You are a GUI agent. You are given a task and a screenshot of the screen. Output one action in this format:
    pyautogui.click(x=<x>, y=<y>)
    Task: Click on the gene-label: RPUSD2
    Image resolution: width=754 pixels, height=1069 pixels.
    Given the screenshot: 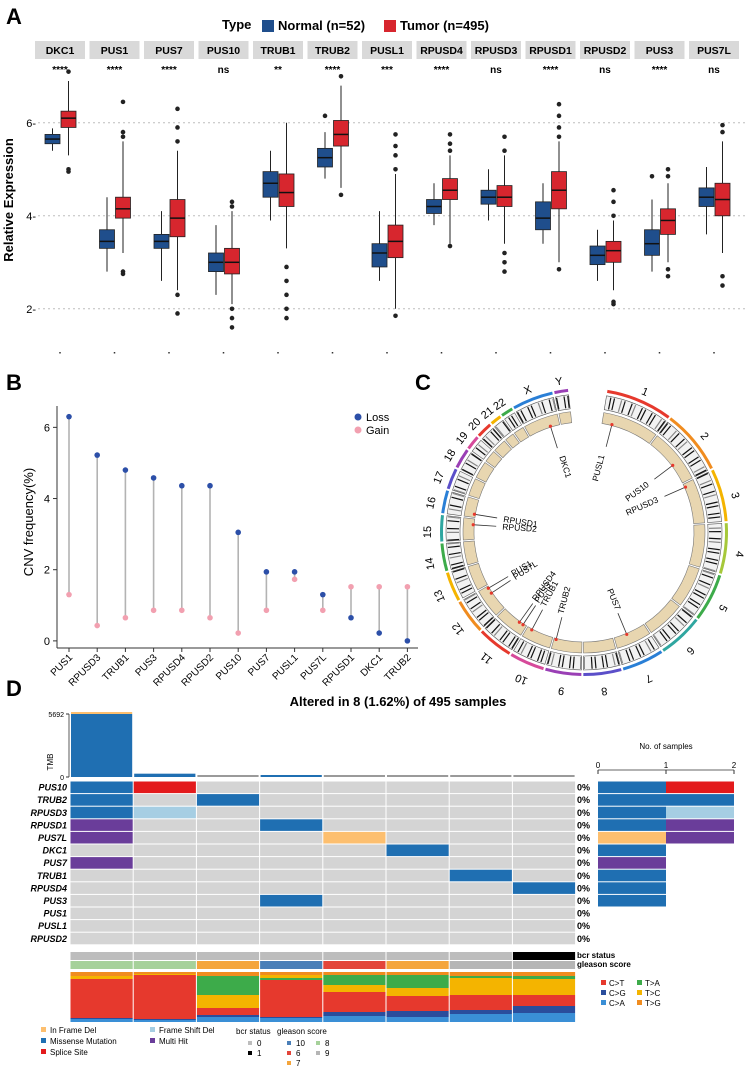 What is the action you would take?
    pyautogui.click(x=519, y=528)
    